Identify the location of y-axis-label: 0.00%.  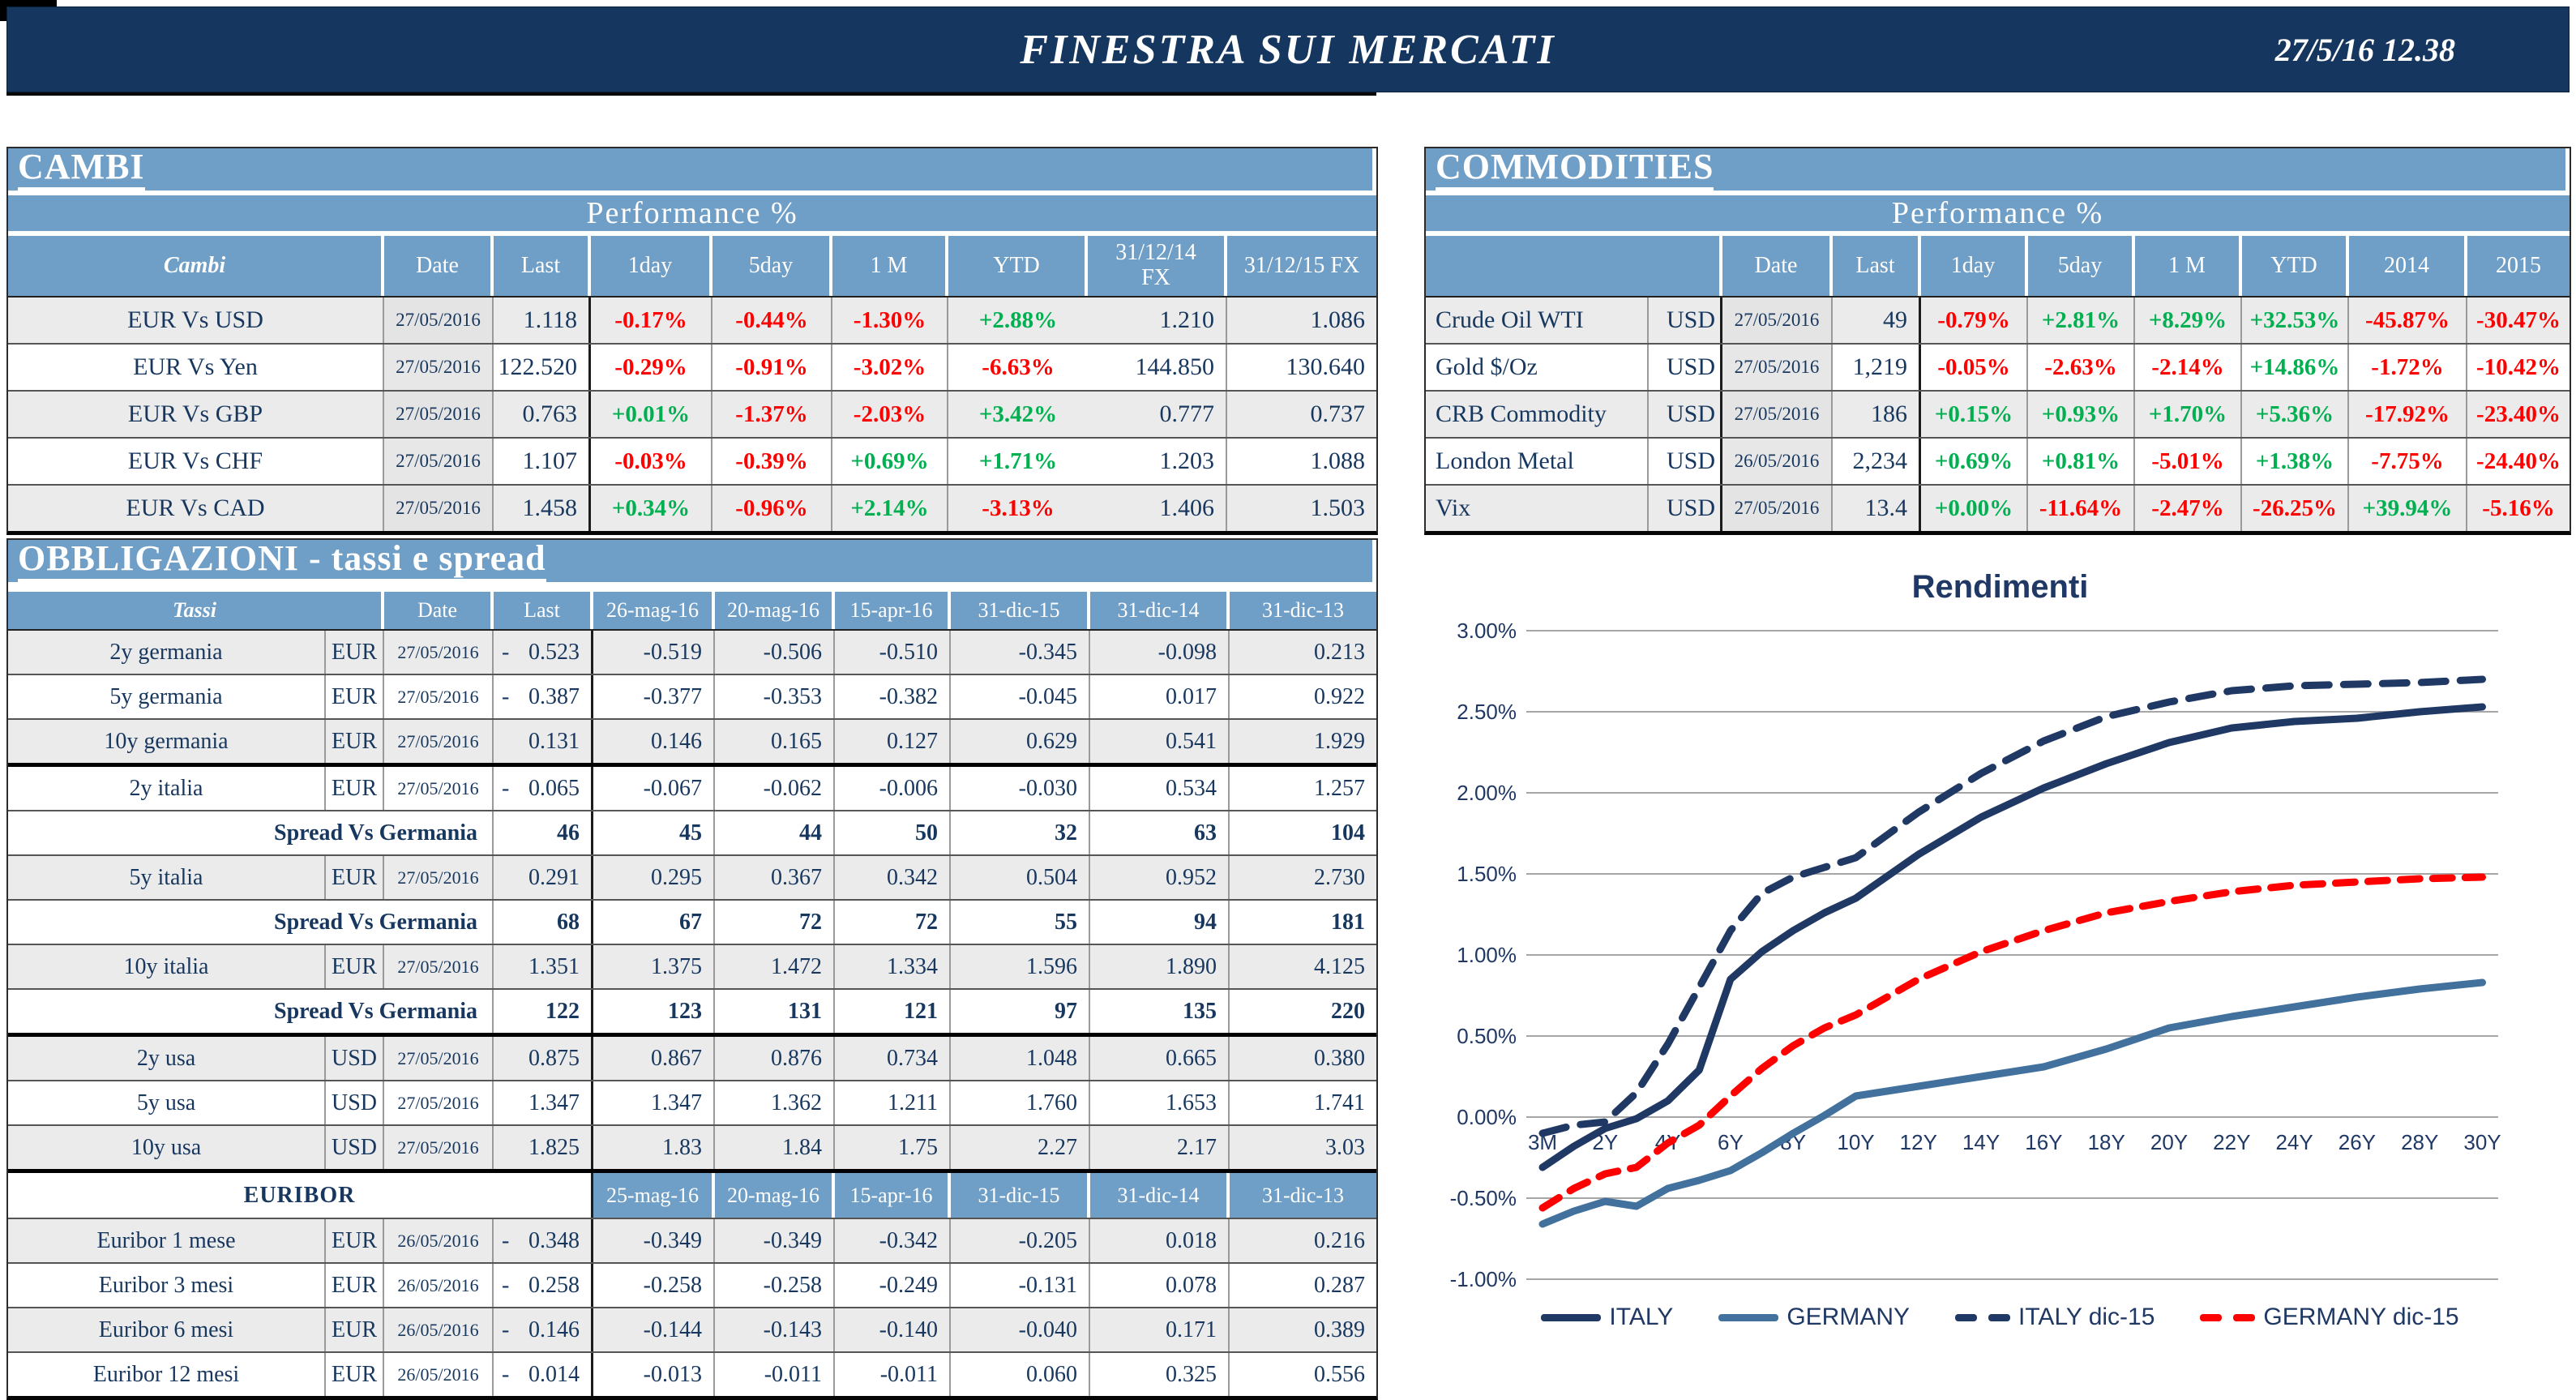
(1487, 1117).